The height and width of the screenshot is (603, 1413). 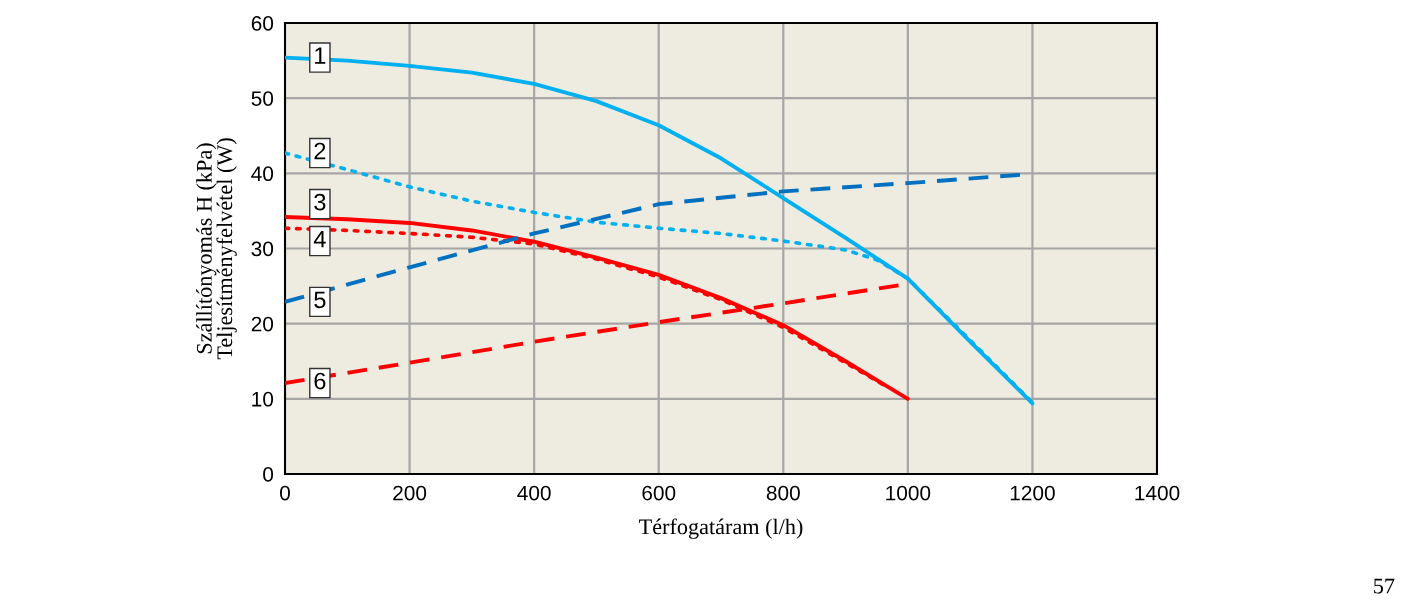 I want to click on series-label: 3, so click(x=320, y=202).